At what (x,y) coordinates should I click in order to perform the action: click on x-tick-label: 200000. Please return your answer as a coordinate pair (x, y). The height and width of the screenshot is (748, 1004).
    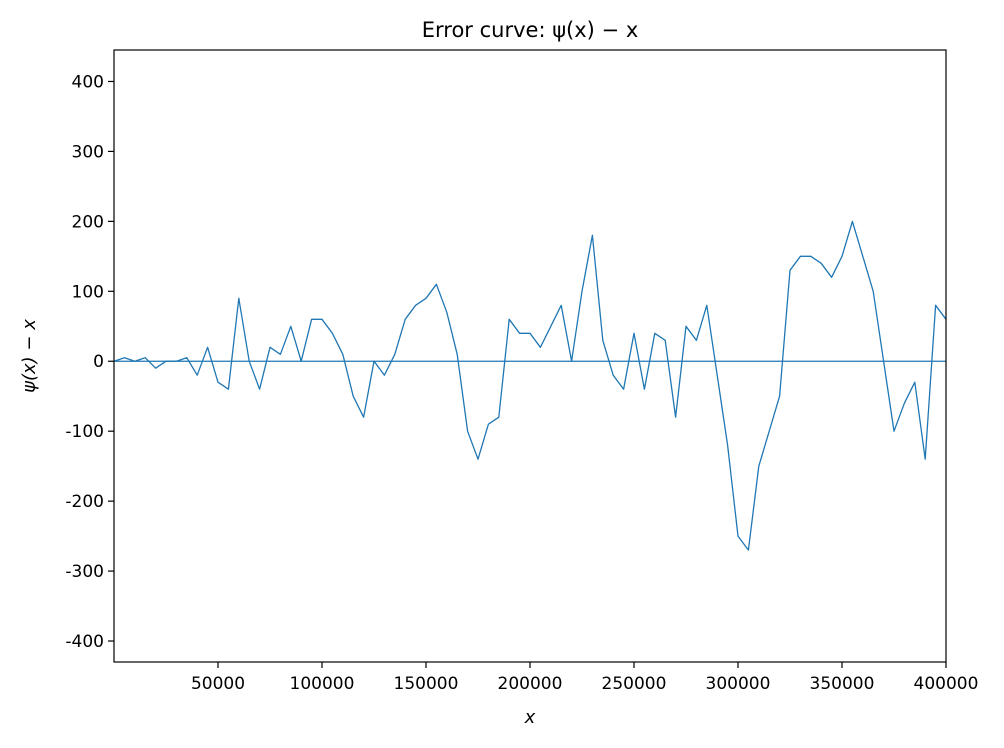
    Looking at the image, I should click on (530, 684).